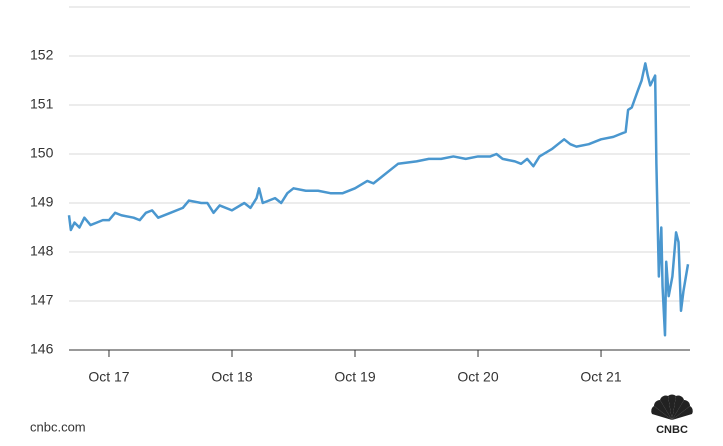 The width and height of the screenshot is (723, 446). What do you see at coordinates (672, 407) in the screenshot?
I see `logo` at bounding box center [672, 407].